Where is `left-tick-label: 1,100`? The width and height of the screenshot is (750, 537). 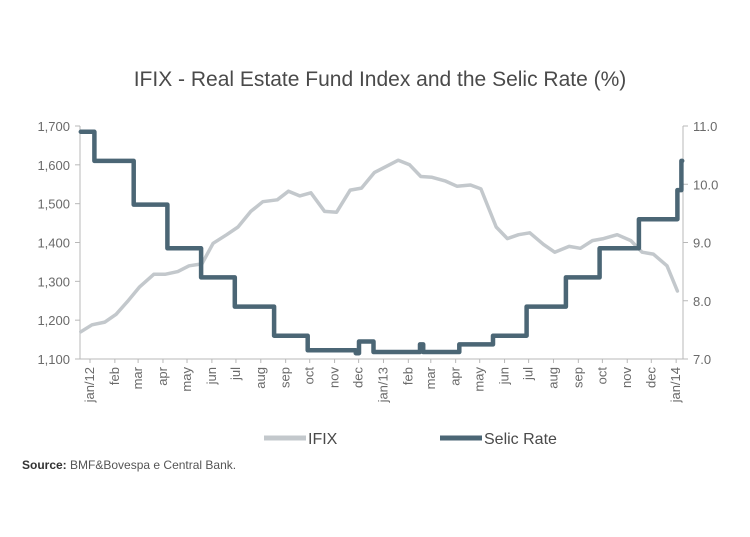 left-tick-label: 1,100 is located at coordinates (53, 359).